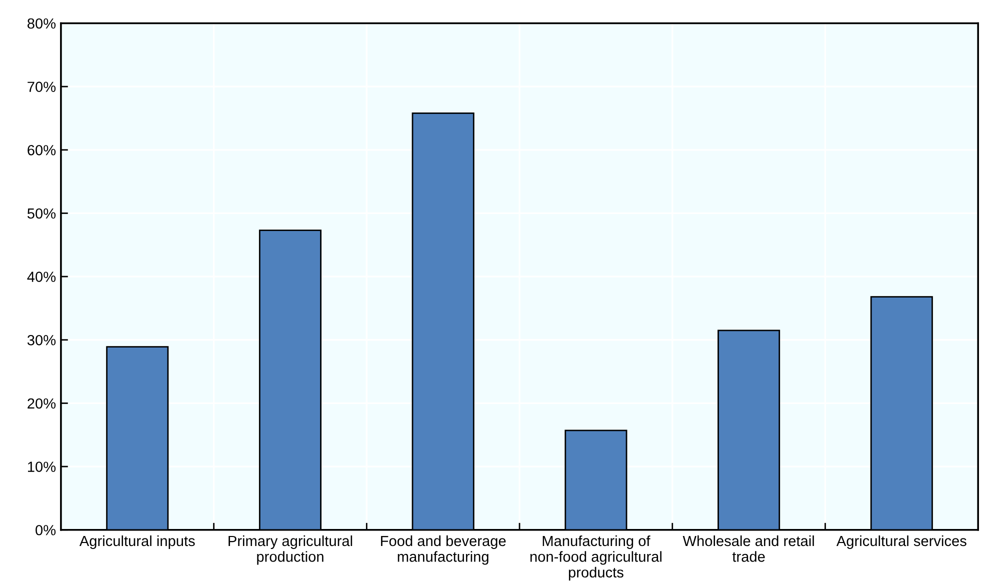  I want to click on y-tick-label: 40%, so click(41, 277).